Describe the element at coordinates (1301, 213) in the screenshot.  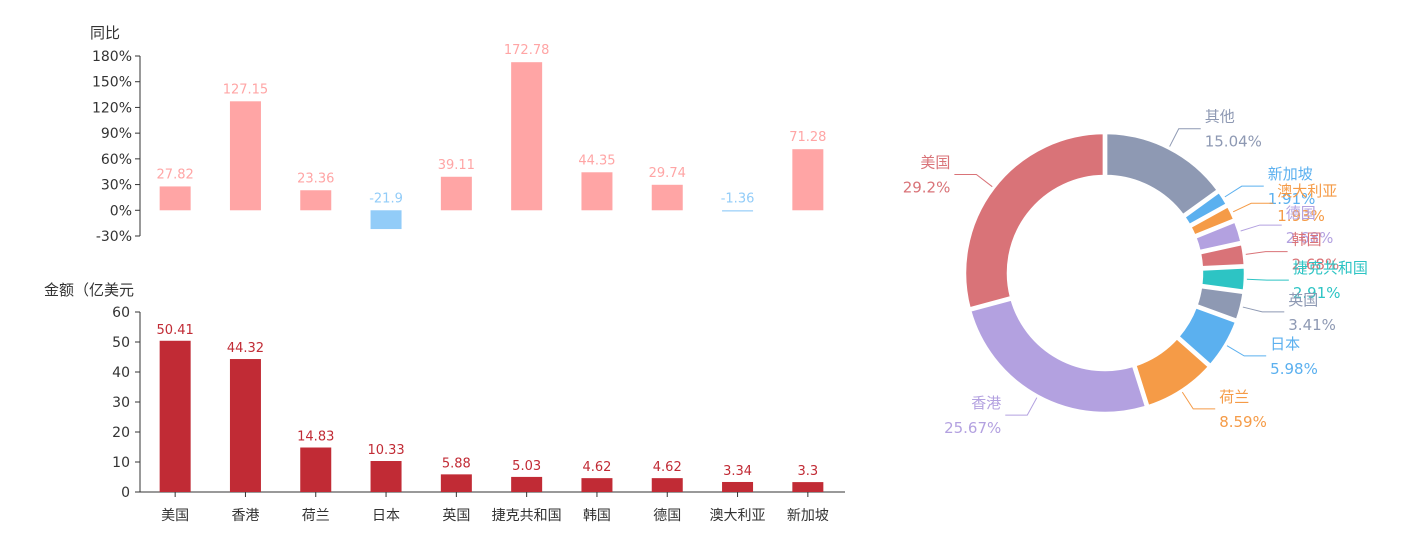
I see `donut-slice-name: 德国` at that location.